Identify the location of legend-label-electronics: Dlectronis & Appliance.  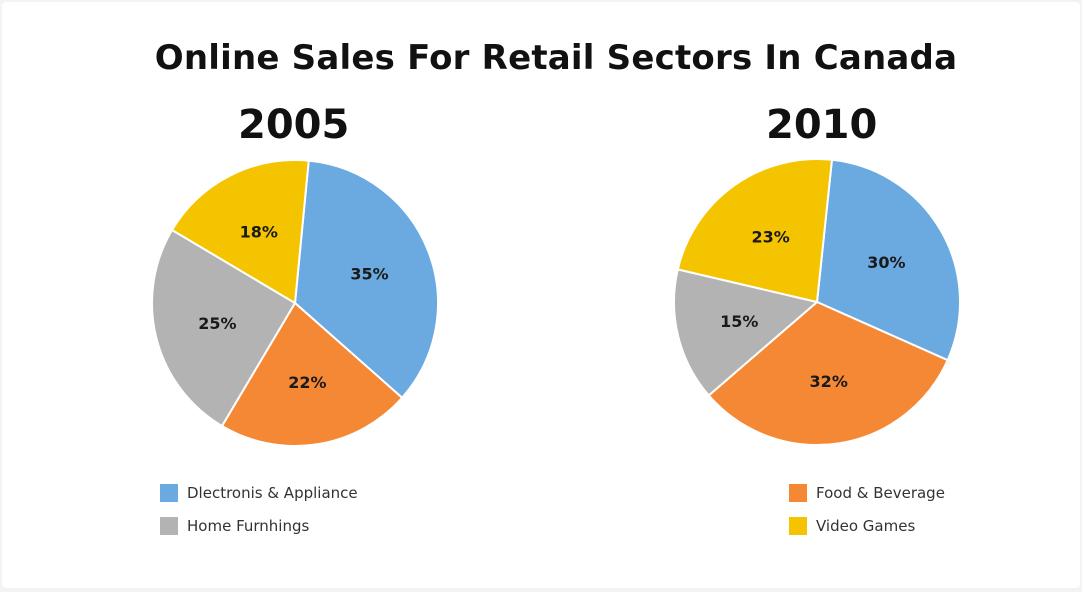
(272, 493).